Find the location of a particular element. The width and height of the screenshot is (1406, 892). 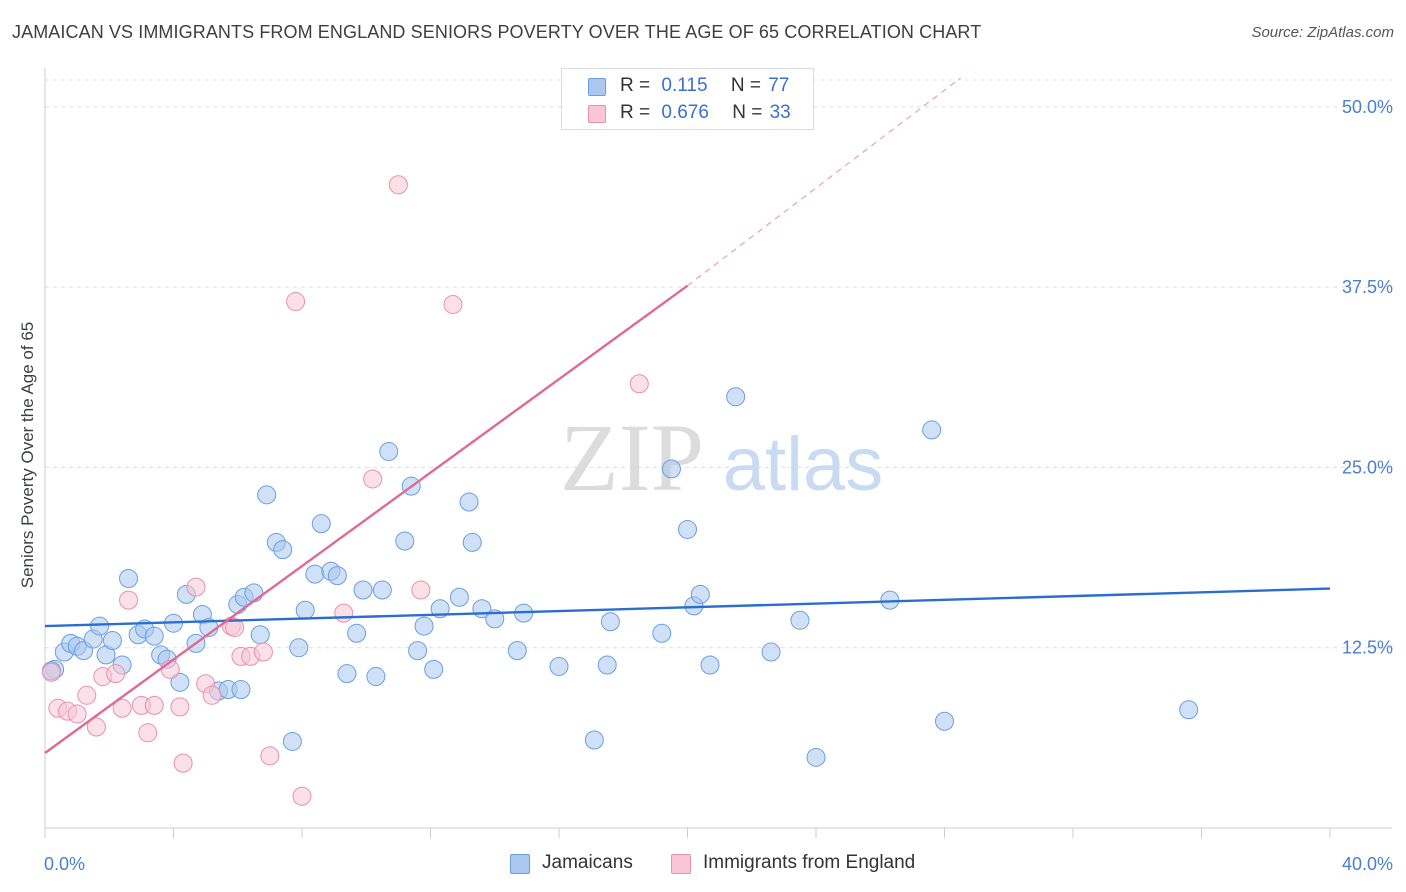

bottom-legend-label: Immigrants from England is located at coordinates (809, 862).